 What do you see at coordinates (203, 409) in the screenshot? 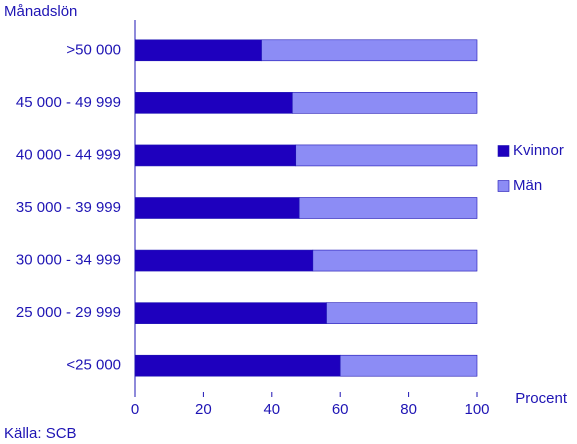
I see `x-tick-label: 20` at bounding box center [203, 409].